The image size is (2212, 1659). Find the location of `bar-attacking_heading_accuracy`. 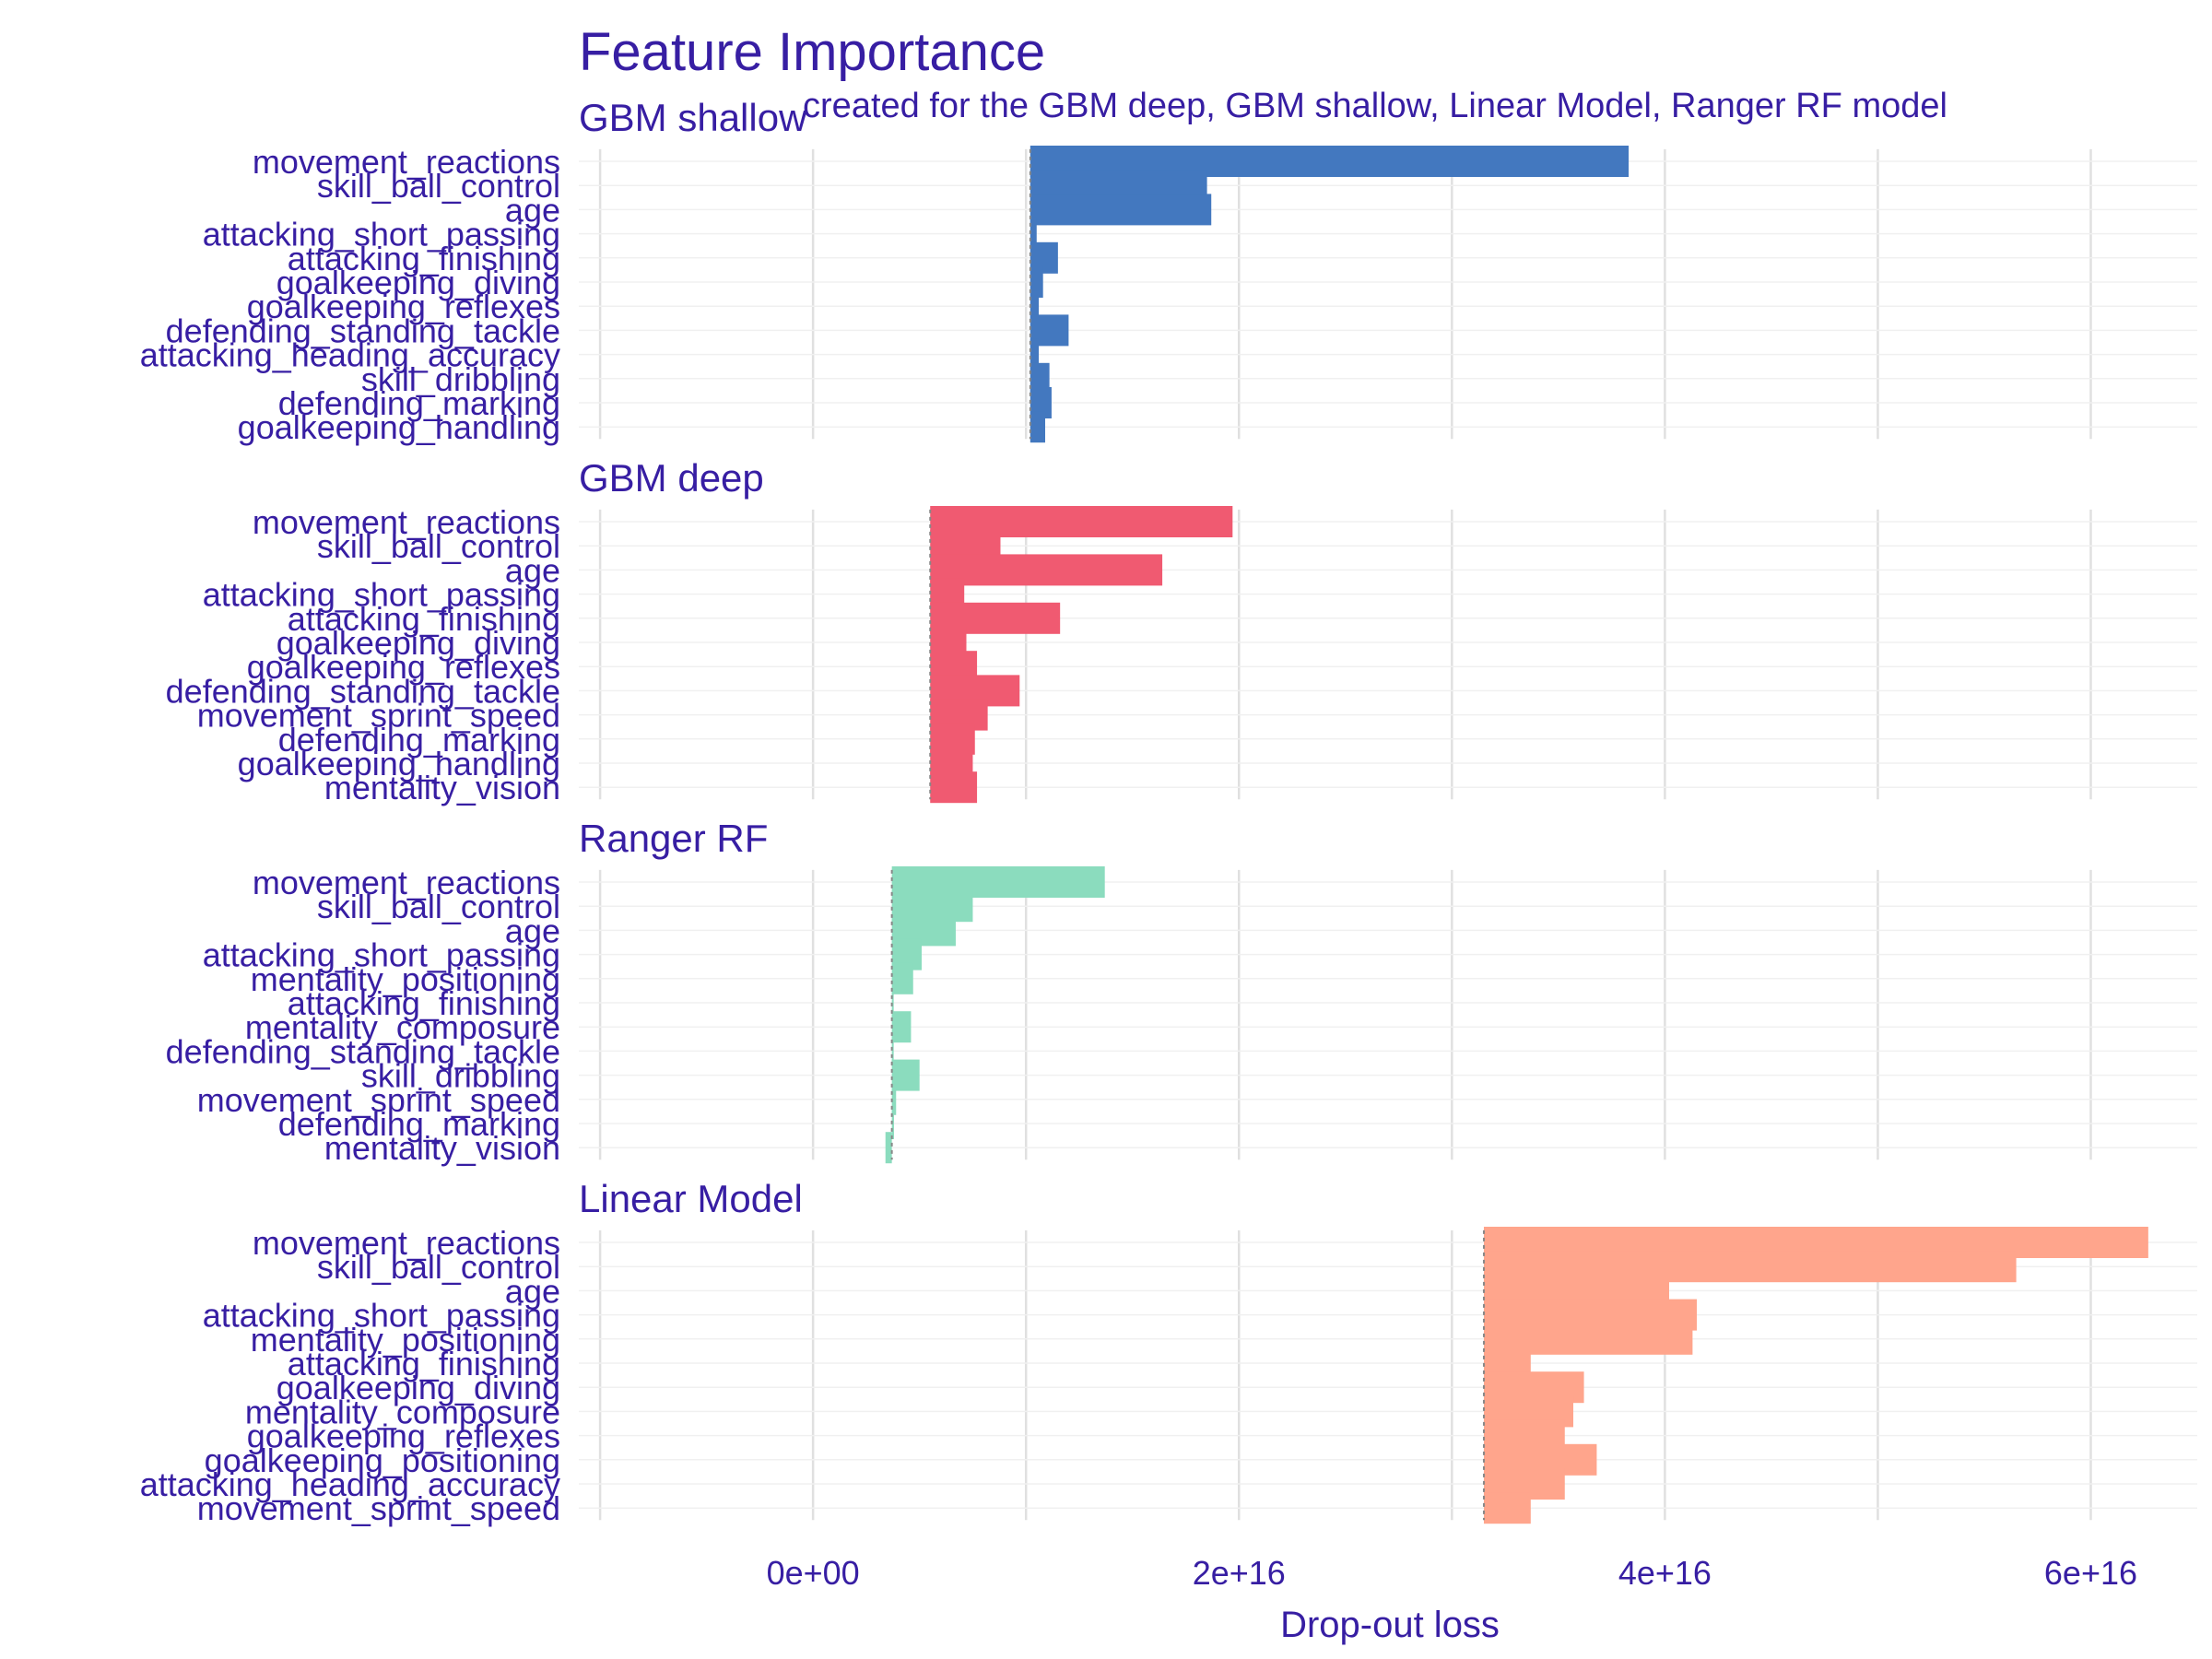

bar-attacking_heading_accuracy is located at coordinates (1035, 354).